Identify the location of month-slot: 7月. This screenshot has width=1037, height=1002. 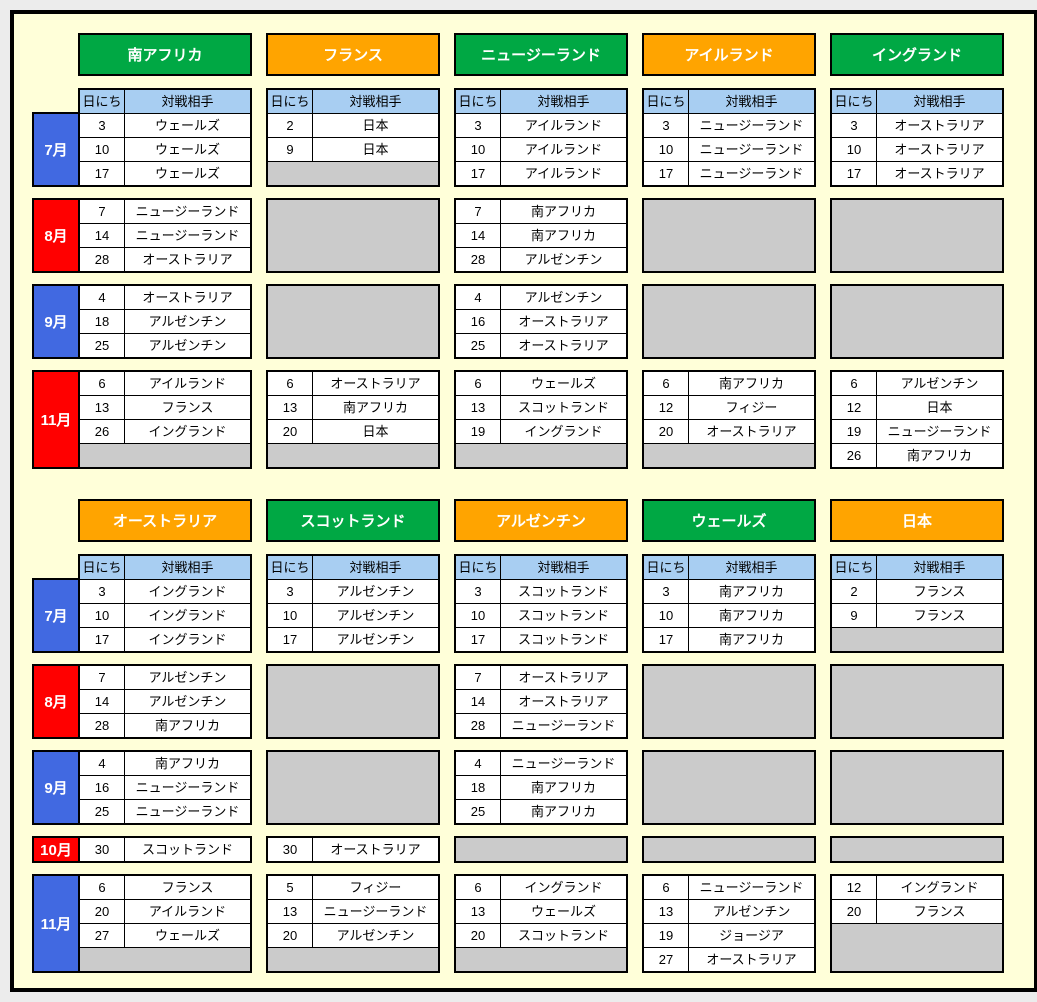
(56, 137).